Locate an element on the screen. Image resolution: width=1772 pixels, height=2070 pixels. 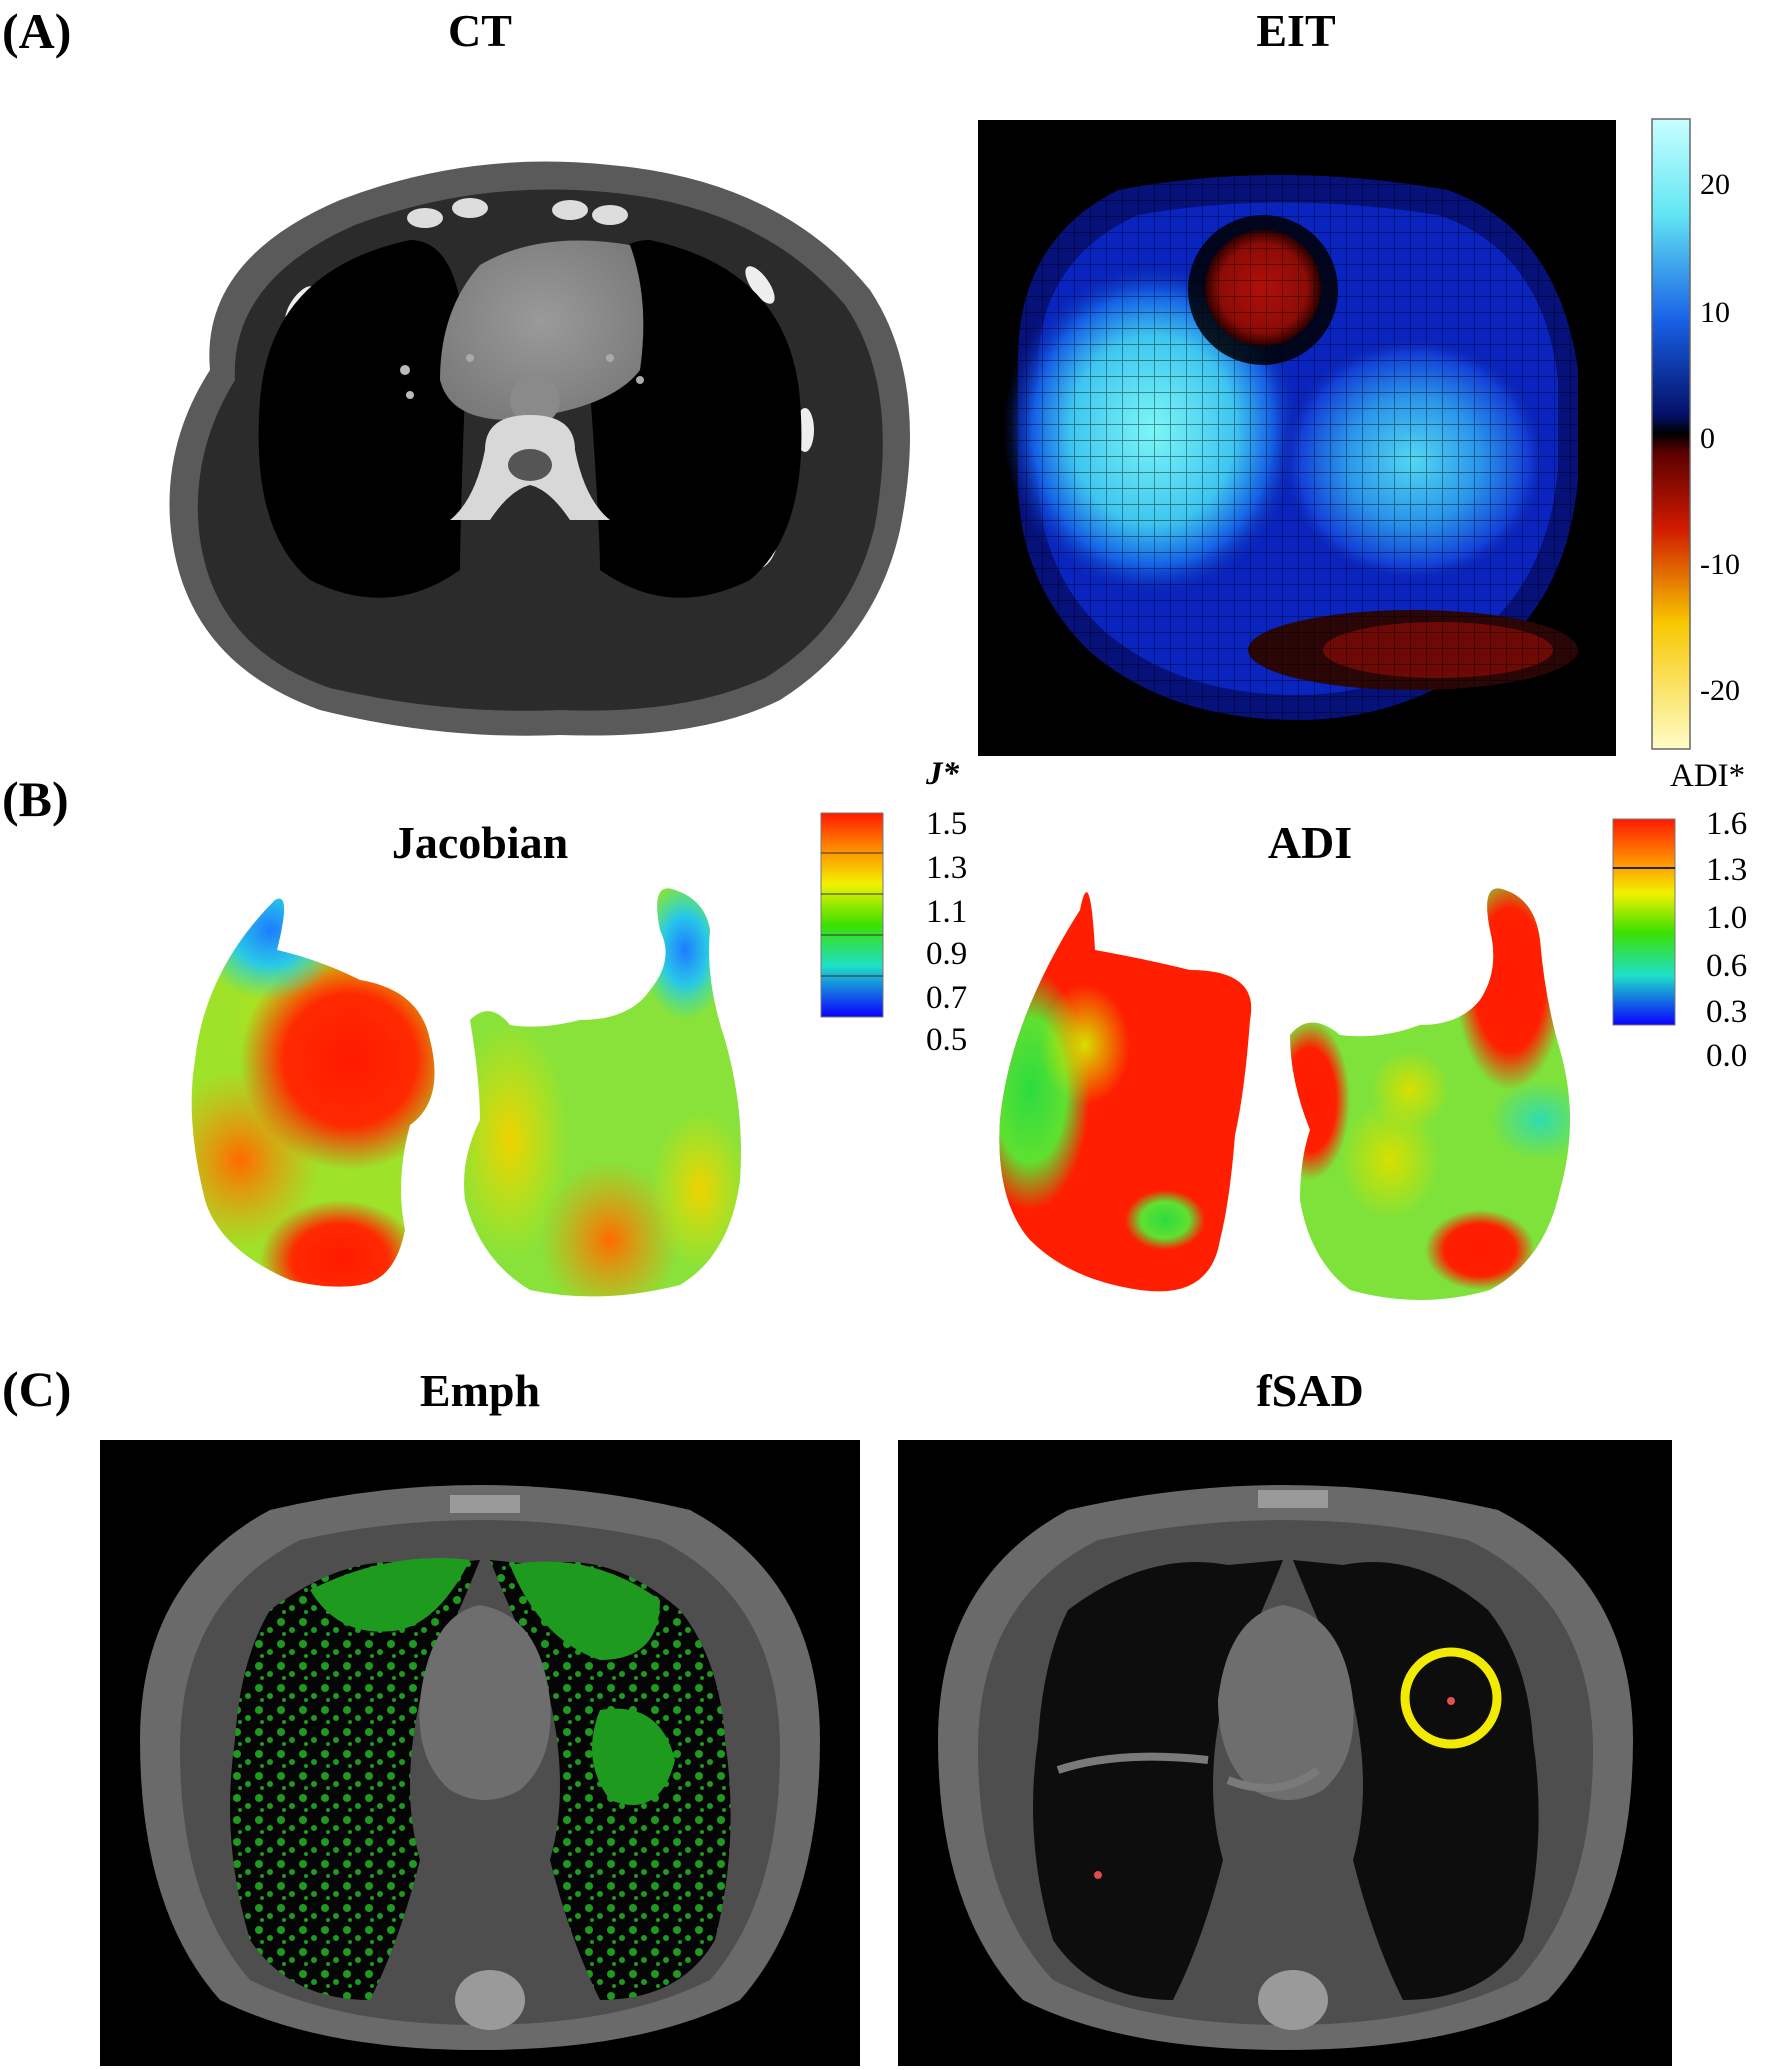
adi-colorbar is located at coordinates (1644, 922).